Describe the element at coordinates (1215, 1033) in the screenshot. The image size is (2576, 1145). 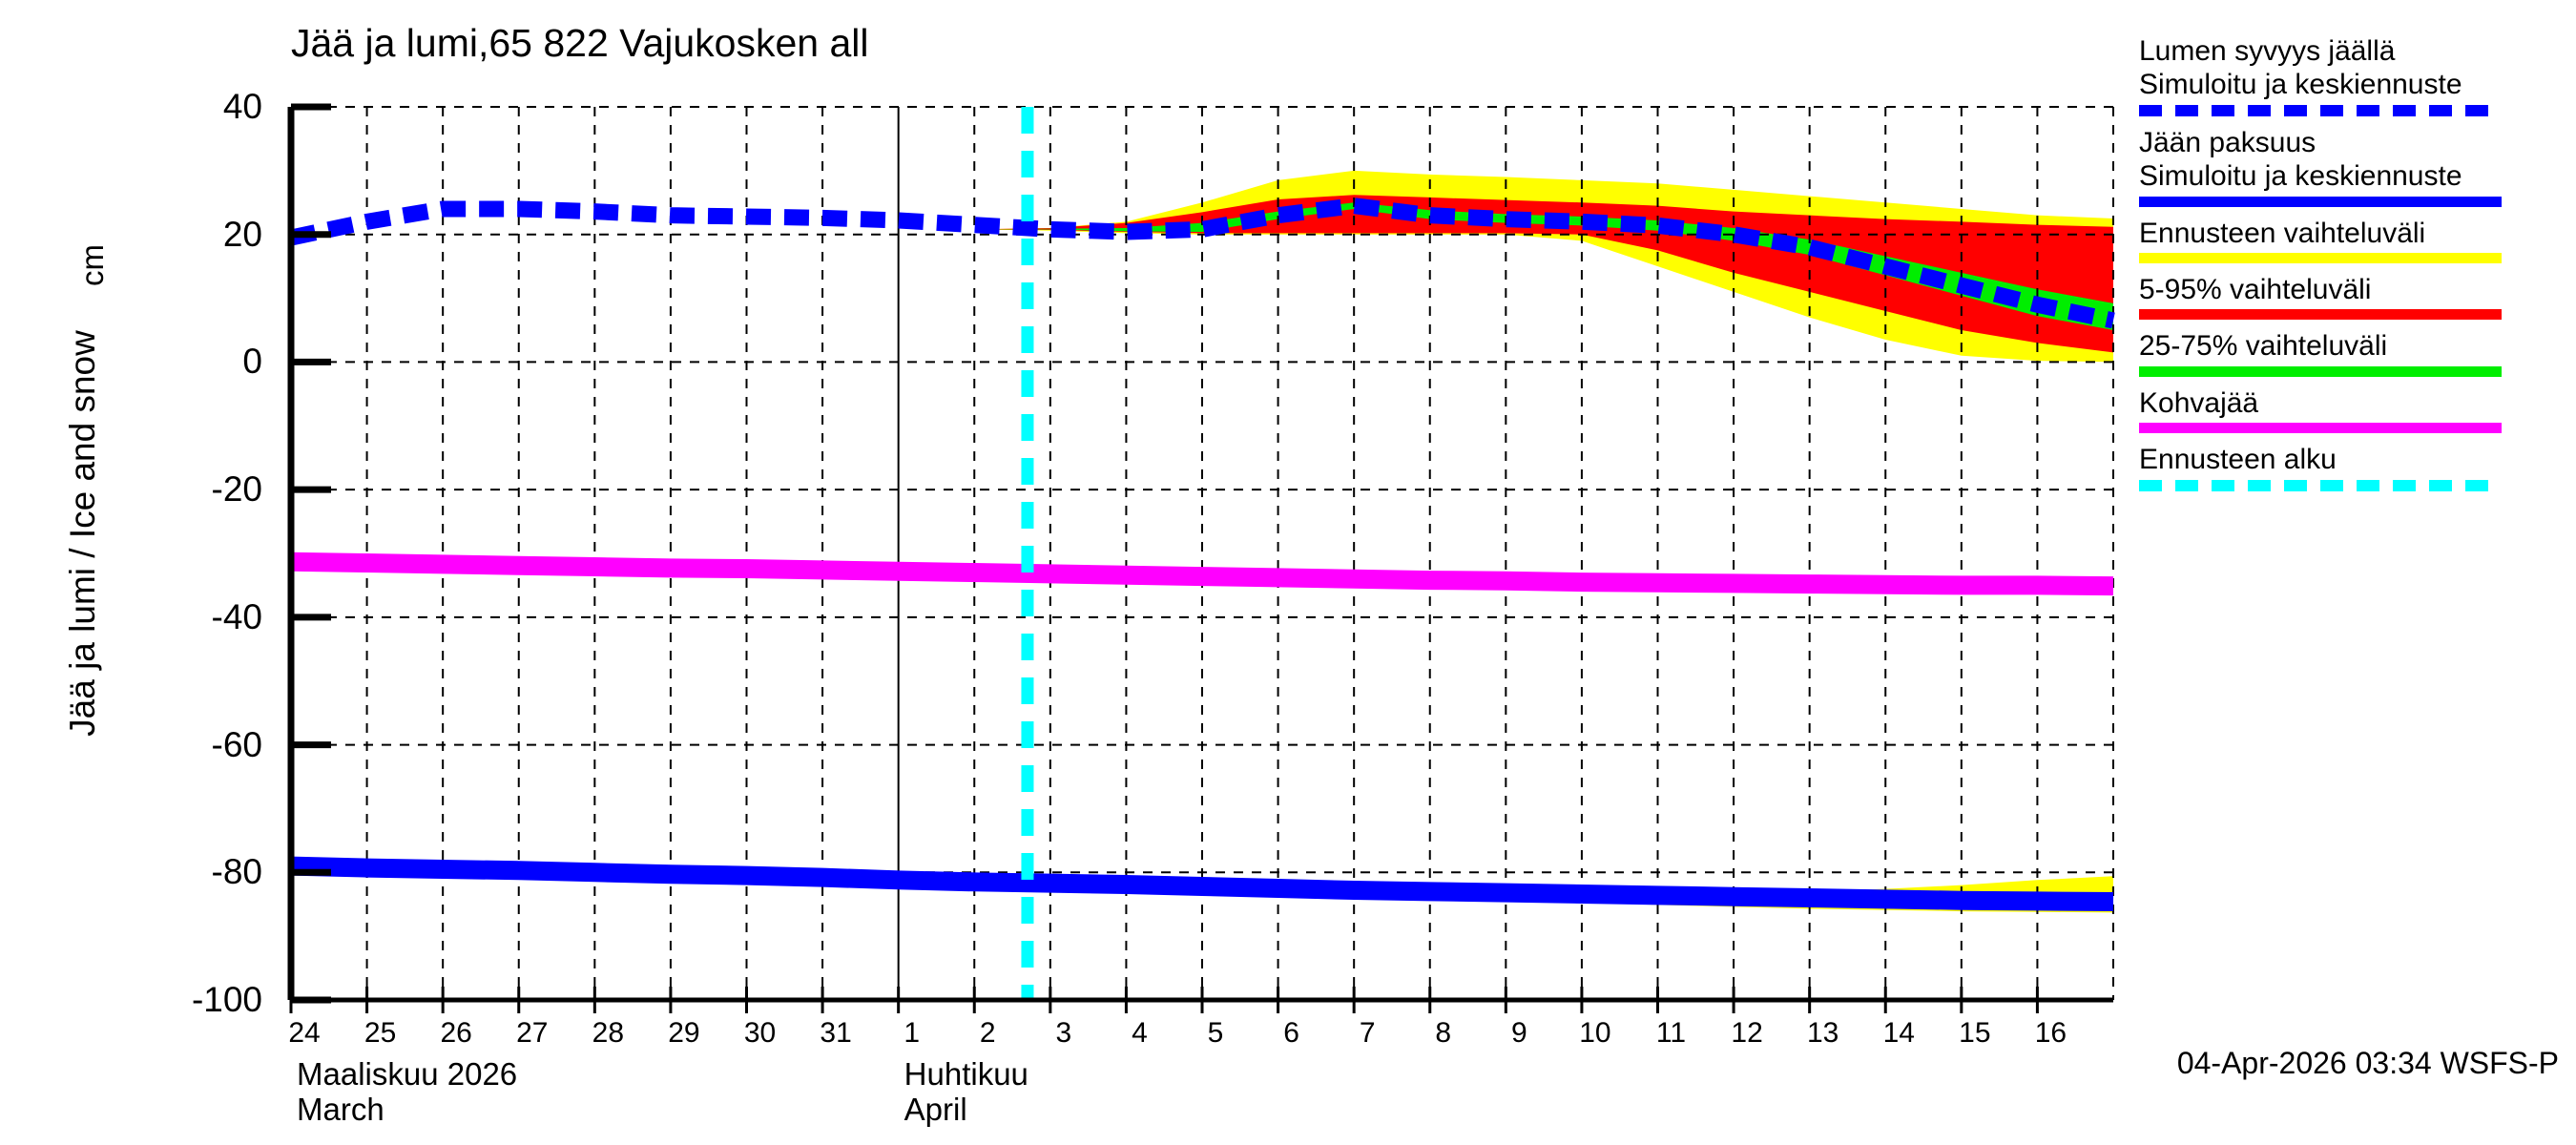
I see `x-tick-label: 5` at that location.